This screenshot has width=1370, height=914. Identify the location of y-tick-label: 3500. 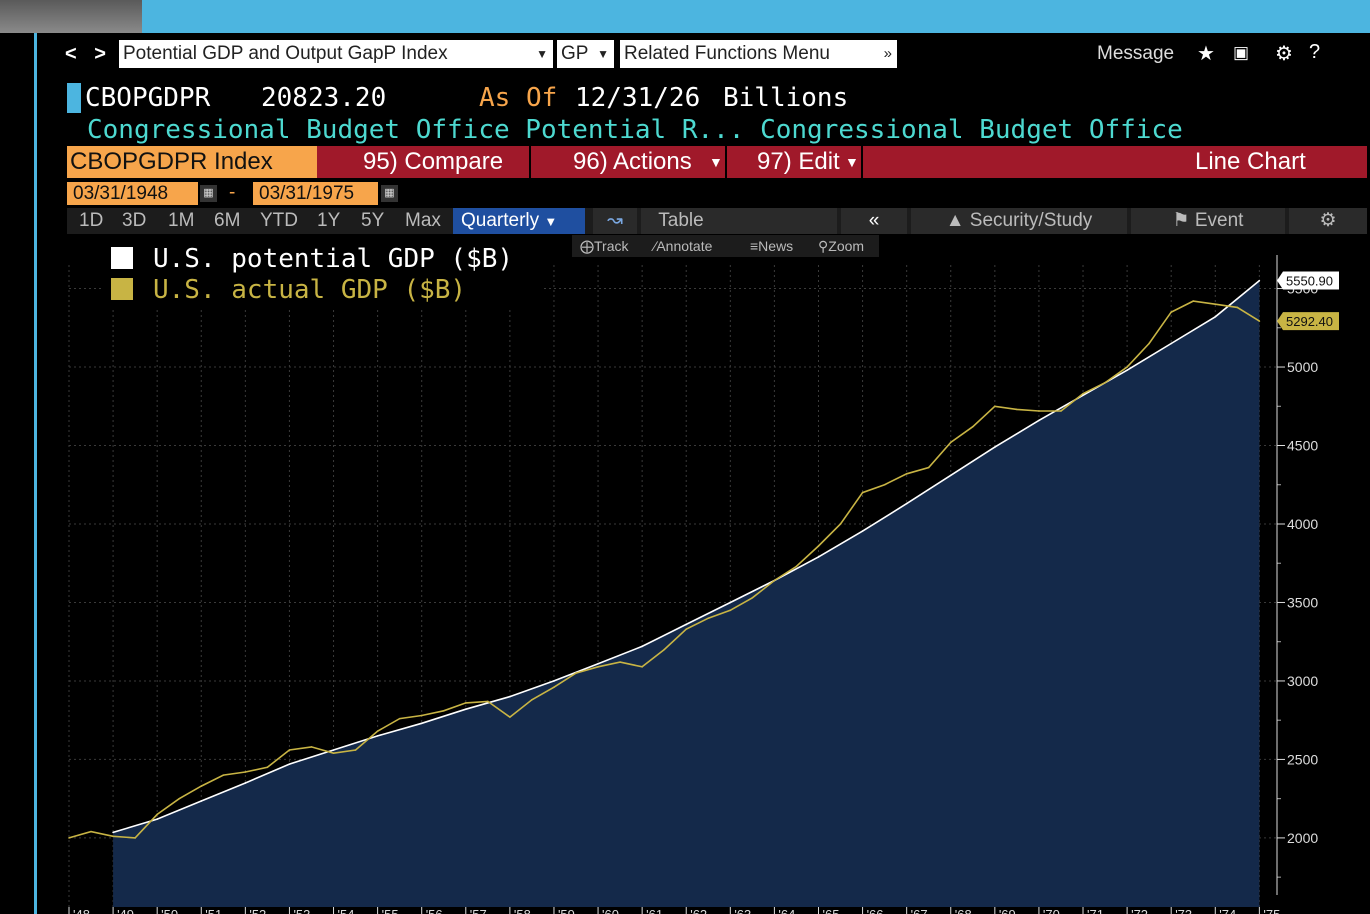
(1302, 602).